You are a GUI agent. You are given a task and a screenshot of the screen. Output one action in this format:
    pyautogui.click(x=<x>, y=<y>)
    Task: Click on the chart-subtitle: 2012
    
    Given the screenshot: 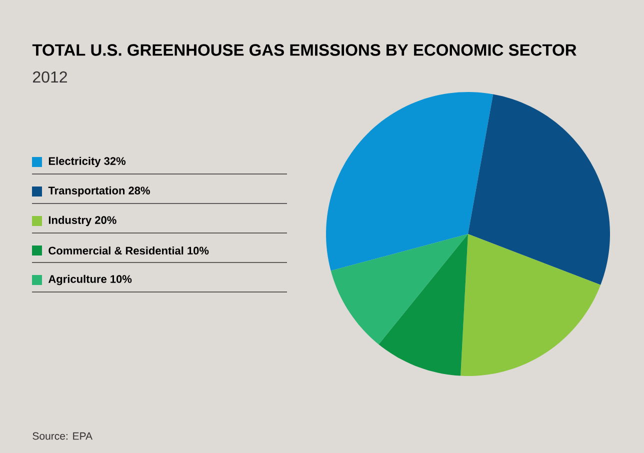 What is the action you would take?
    pyautogui.click(x=50, y=77)
    